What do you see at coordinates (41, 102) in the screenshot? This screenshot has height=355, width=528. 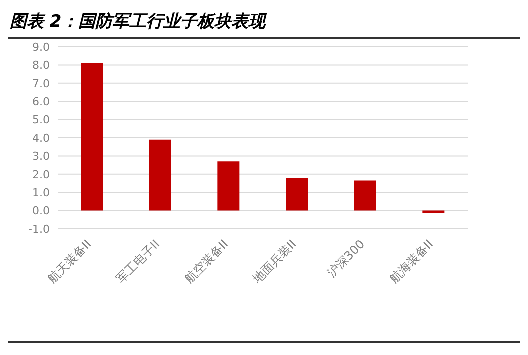 I see `y-tick-label: 6.0` at bounding box center [41, 102].